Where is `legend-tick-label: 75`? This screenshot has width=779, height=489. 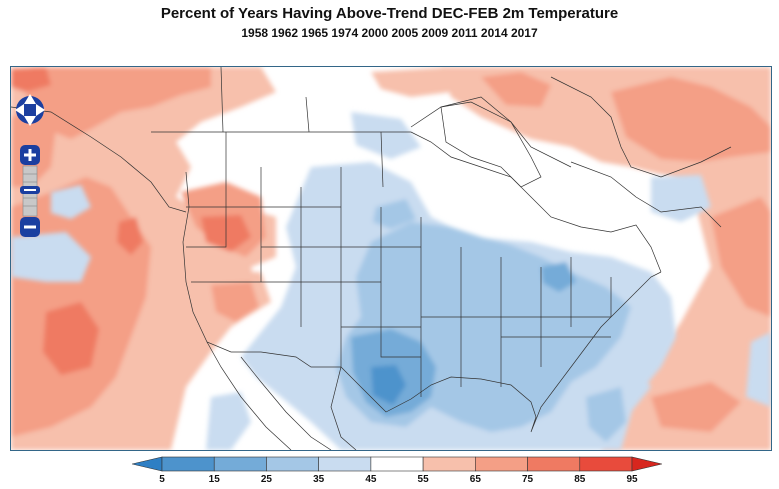 legend-tick-label: 75 is located at coordinates (527, 479).